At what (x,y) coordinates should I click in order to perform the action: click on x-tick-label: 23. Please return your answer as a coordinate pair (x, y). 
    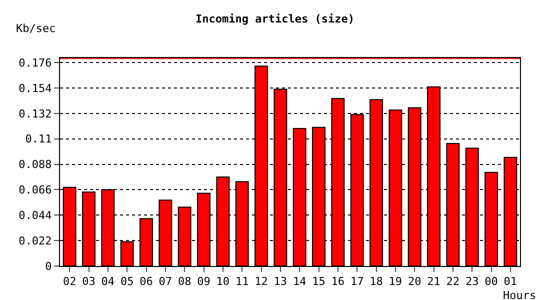
    Looking at the image, I should click on (472, 281).